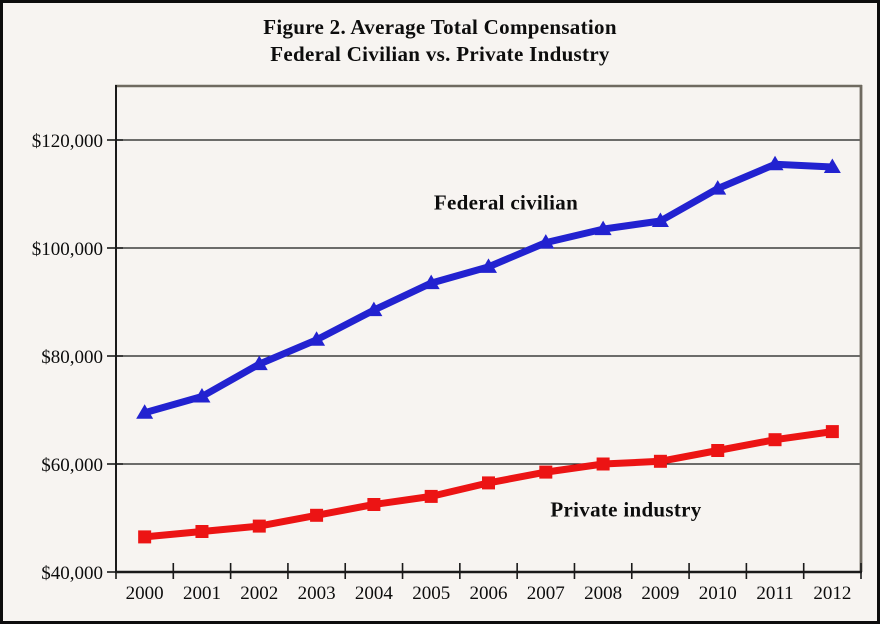 The height and width of the screenshot is (624, 880). Describe the element at coordinates (317, 593) in the screenshot. I see `x-axis-tick-label: 2003` at that location.